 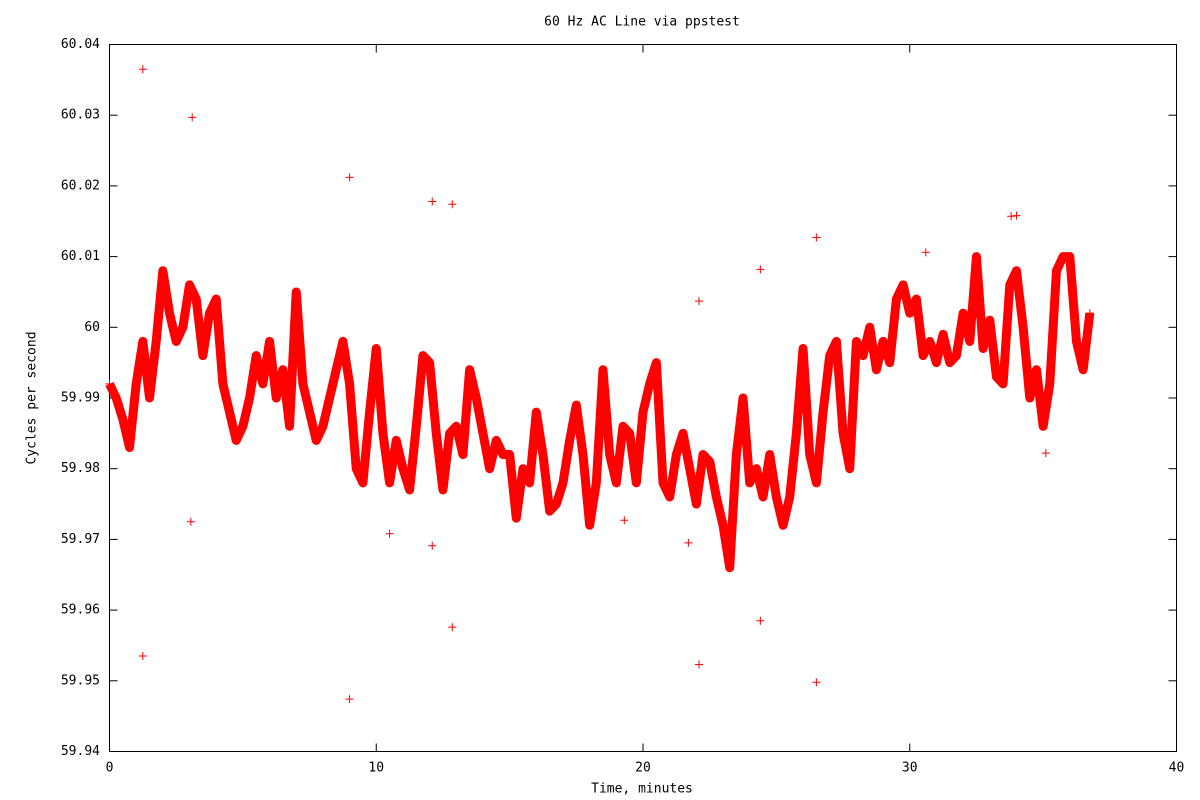 I want to click on x-axis-label: Time, minutes, so click(x=642, y=789).